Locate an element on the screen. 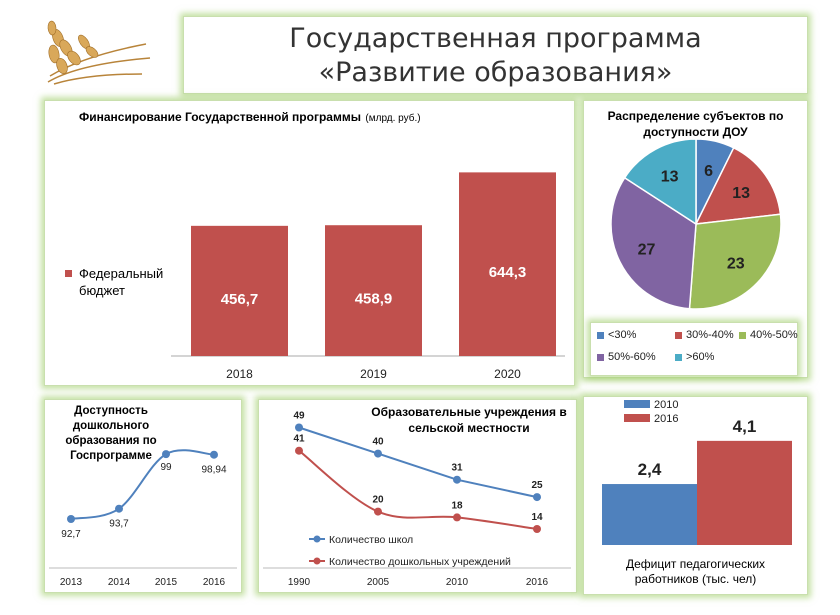 The height and width of the screenshot is (615, 840). pie-legend-item: 50%-60% is located at coordinates (626, 357).